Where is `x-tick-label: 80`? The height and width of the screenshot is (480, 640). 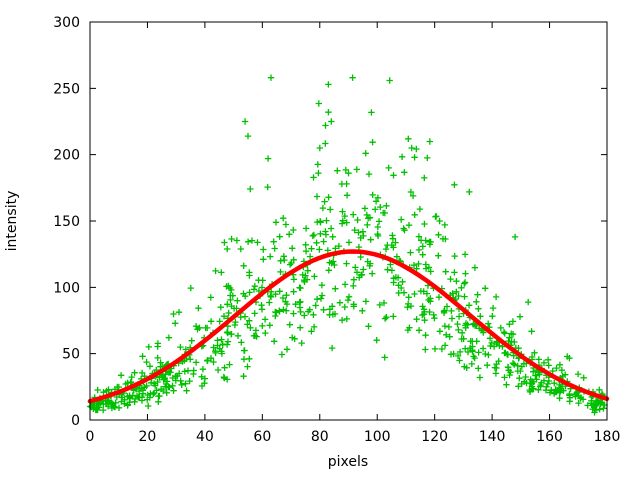 x-tick-label: 80 is located at coordinates (320, 437).